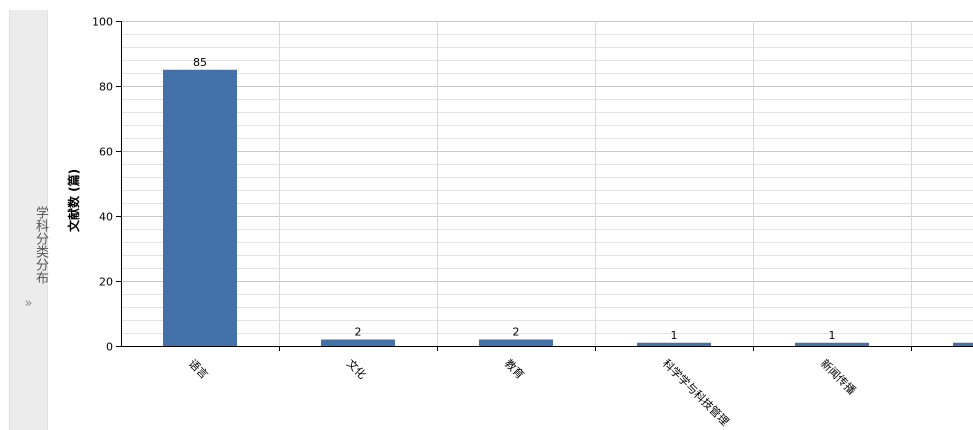 This screenshot has height=430, width=973. I want to click on data-label-2: 2, so click(516, 332).